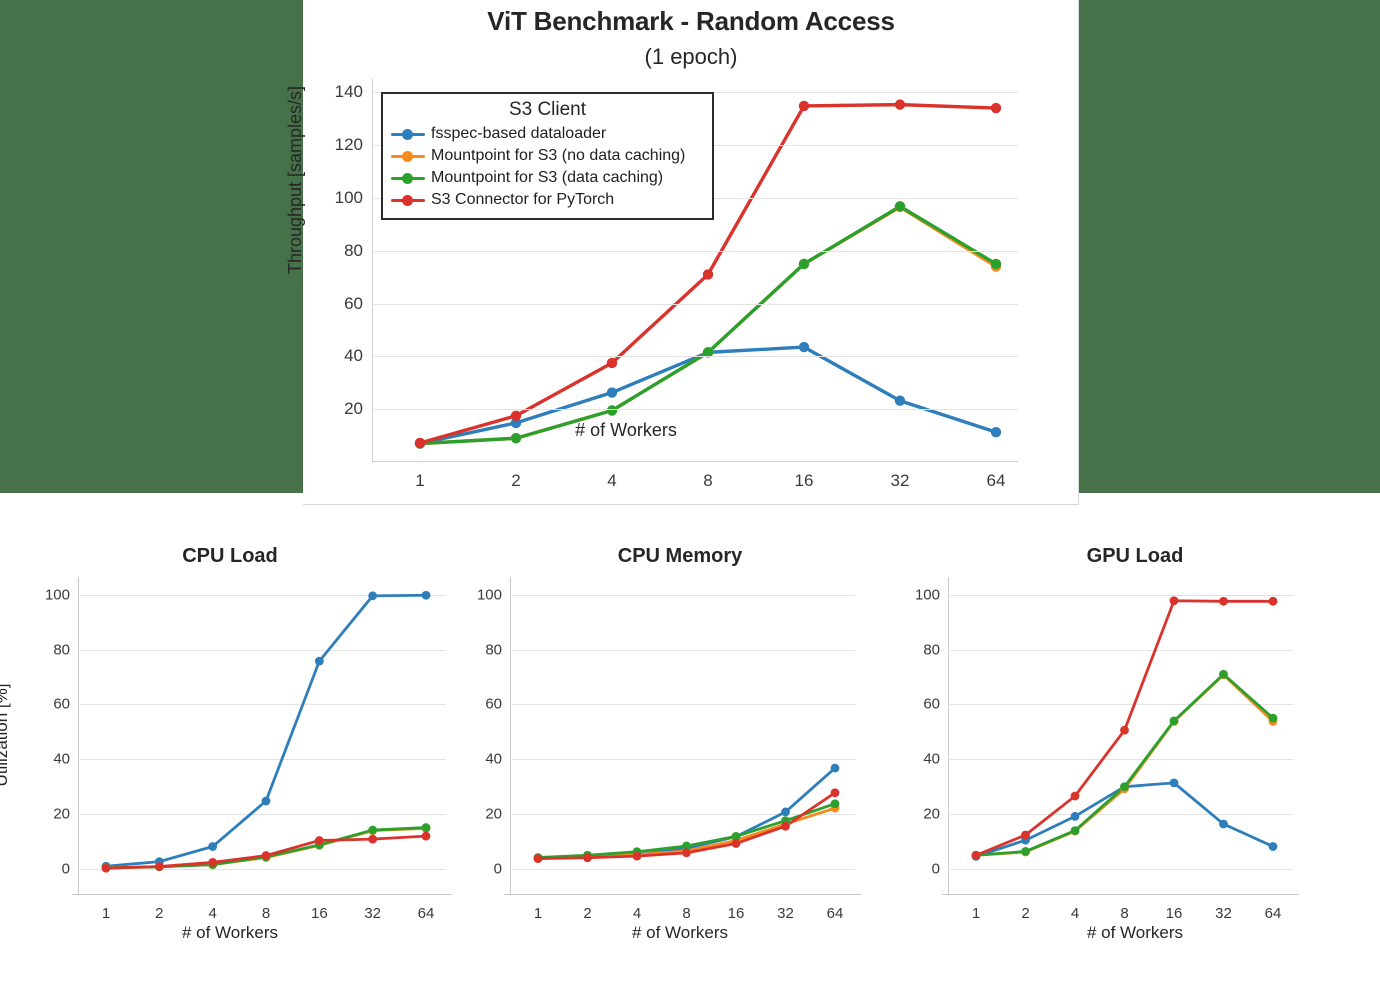 This screenshot has height=985, width=1380. What do you see at coordinates (408, 178) in the screenshot?
I see `legend-line-marker-icon` at bounding box center [408, 178].